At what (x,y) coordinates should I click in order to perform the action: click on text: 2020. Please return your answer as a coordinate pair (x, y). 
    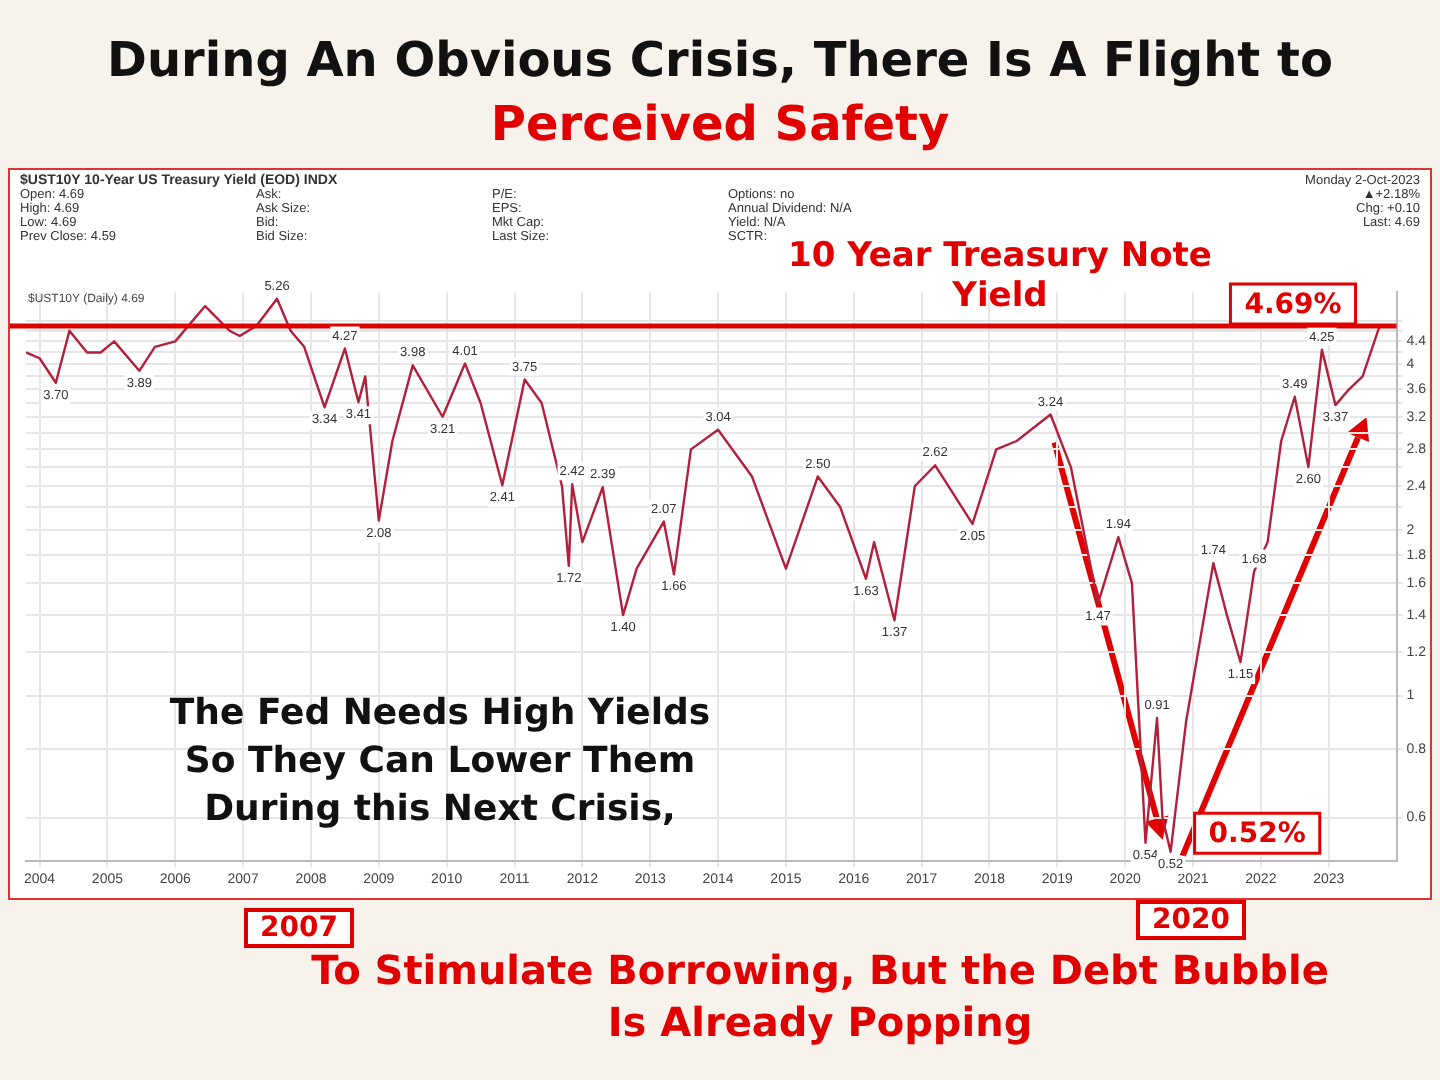
    Looking at the image, I should click on (1191, 920).